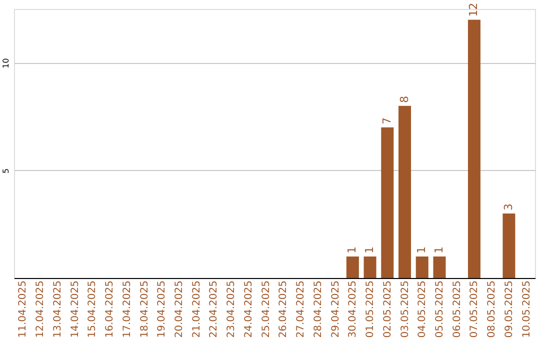  What do you see at coordinates (422, 309) in the screenshot?
I see `x-tick-label: 04.05.2025` at bounding box center [422, 309].